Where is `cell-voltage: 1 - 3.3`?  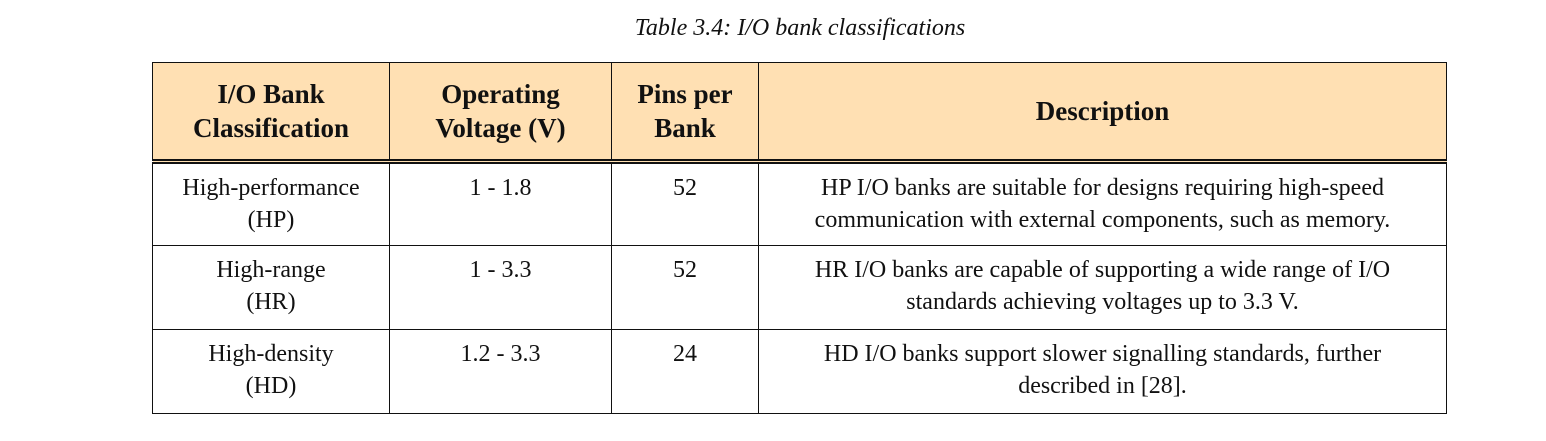
cell-voltage: 1 - 3.3 is located at coordinates (500, 287).